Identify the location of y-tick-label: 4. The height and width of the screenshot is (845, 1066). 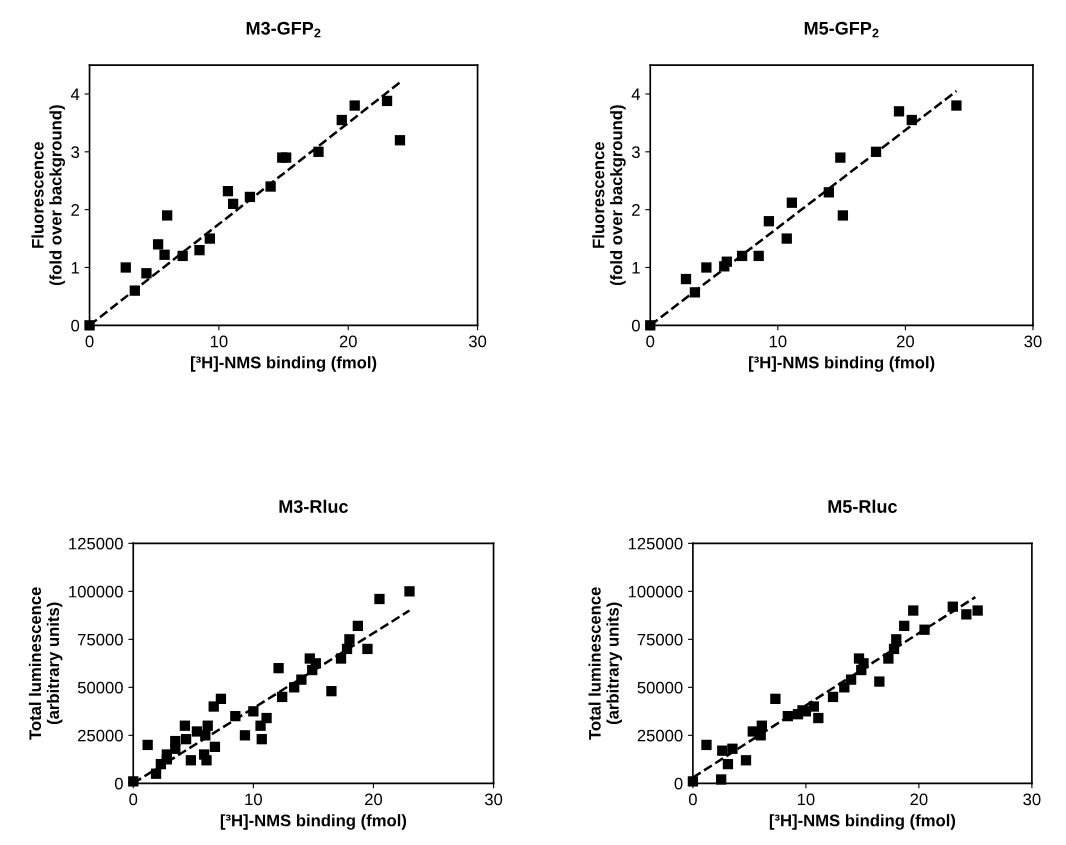
(75, 94).